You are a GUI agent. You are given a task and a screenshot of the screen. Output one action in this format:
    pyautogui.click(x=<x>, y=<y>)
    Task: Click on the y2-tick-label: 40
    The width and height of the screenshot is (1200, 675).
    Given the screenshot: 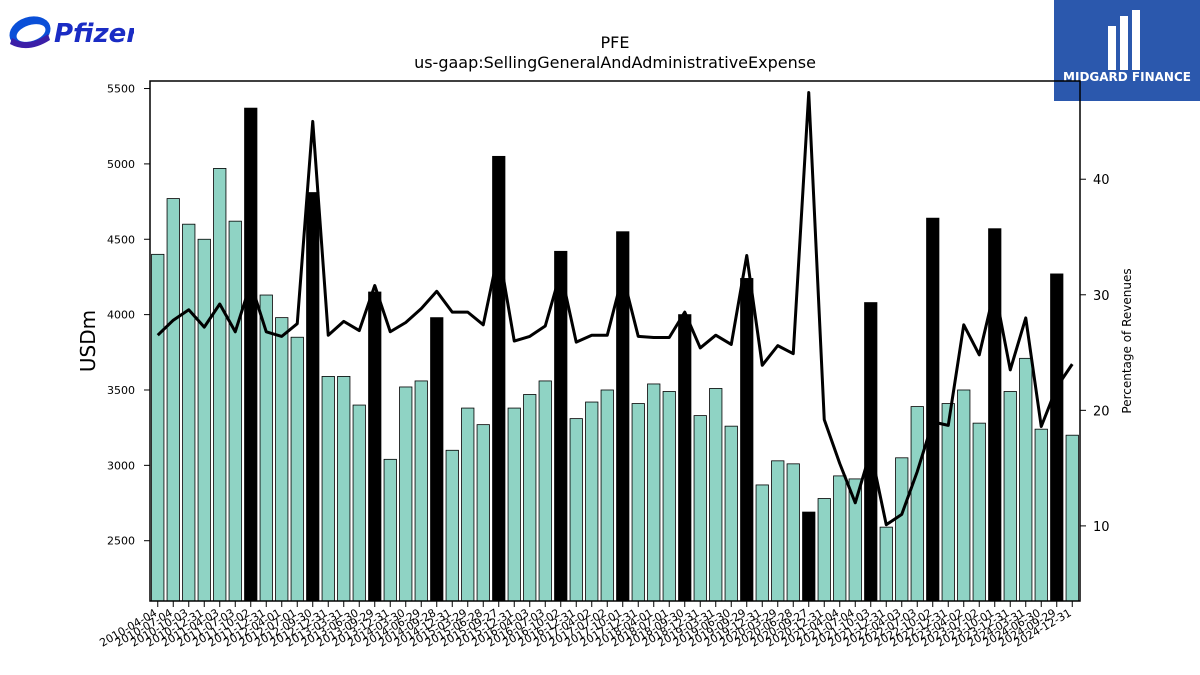 What is the action you would take?
    pyautogui.click(x=1101, y=180)
    